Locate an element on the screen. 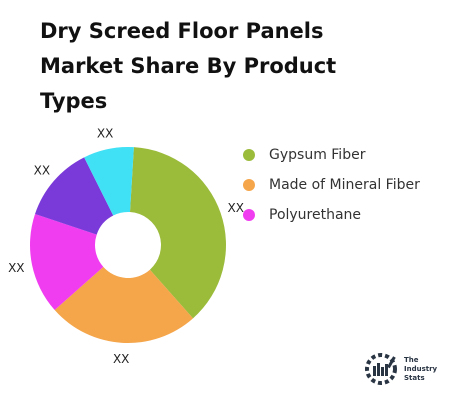 This screenshot has width=450, height=400. logo-line-2: Industry is located at coordinates (421, 368).